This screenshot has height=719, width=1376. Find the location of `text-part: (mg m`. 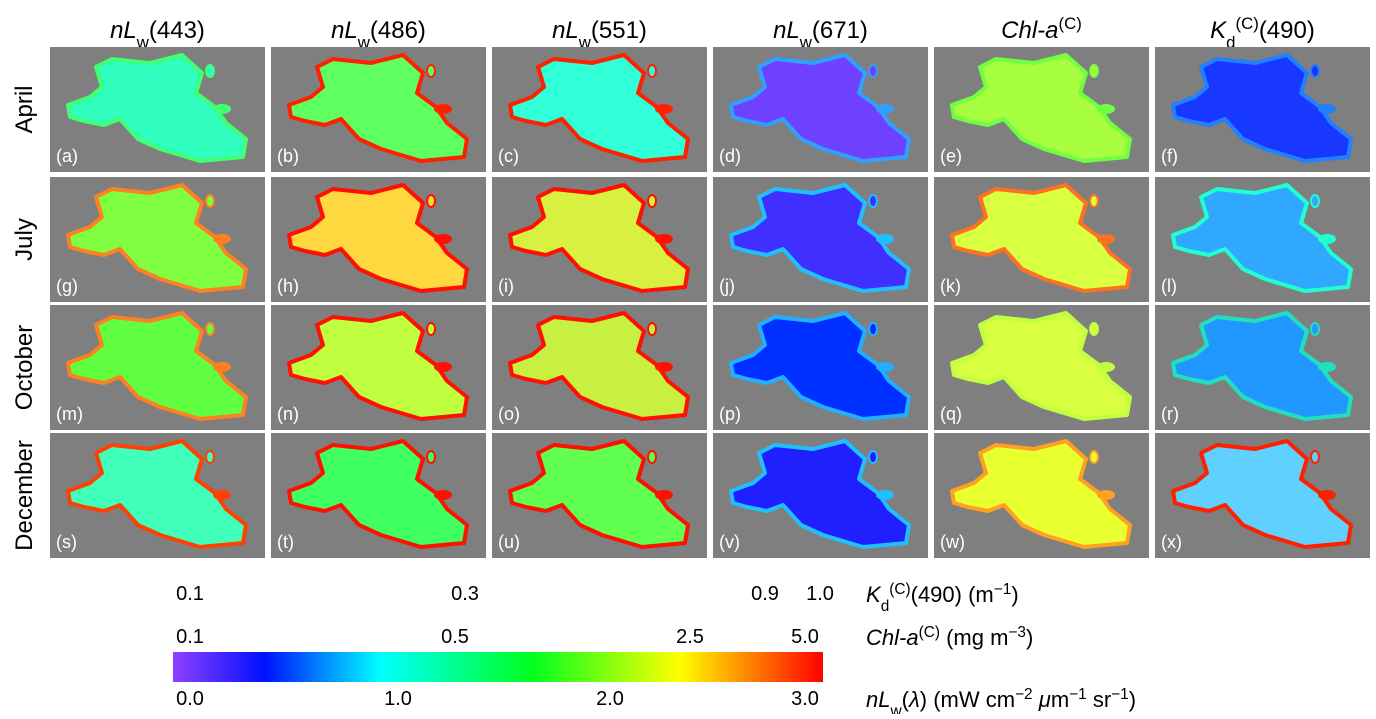

text-part: (mg m is located at coordinates (974, 637).